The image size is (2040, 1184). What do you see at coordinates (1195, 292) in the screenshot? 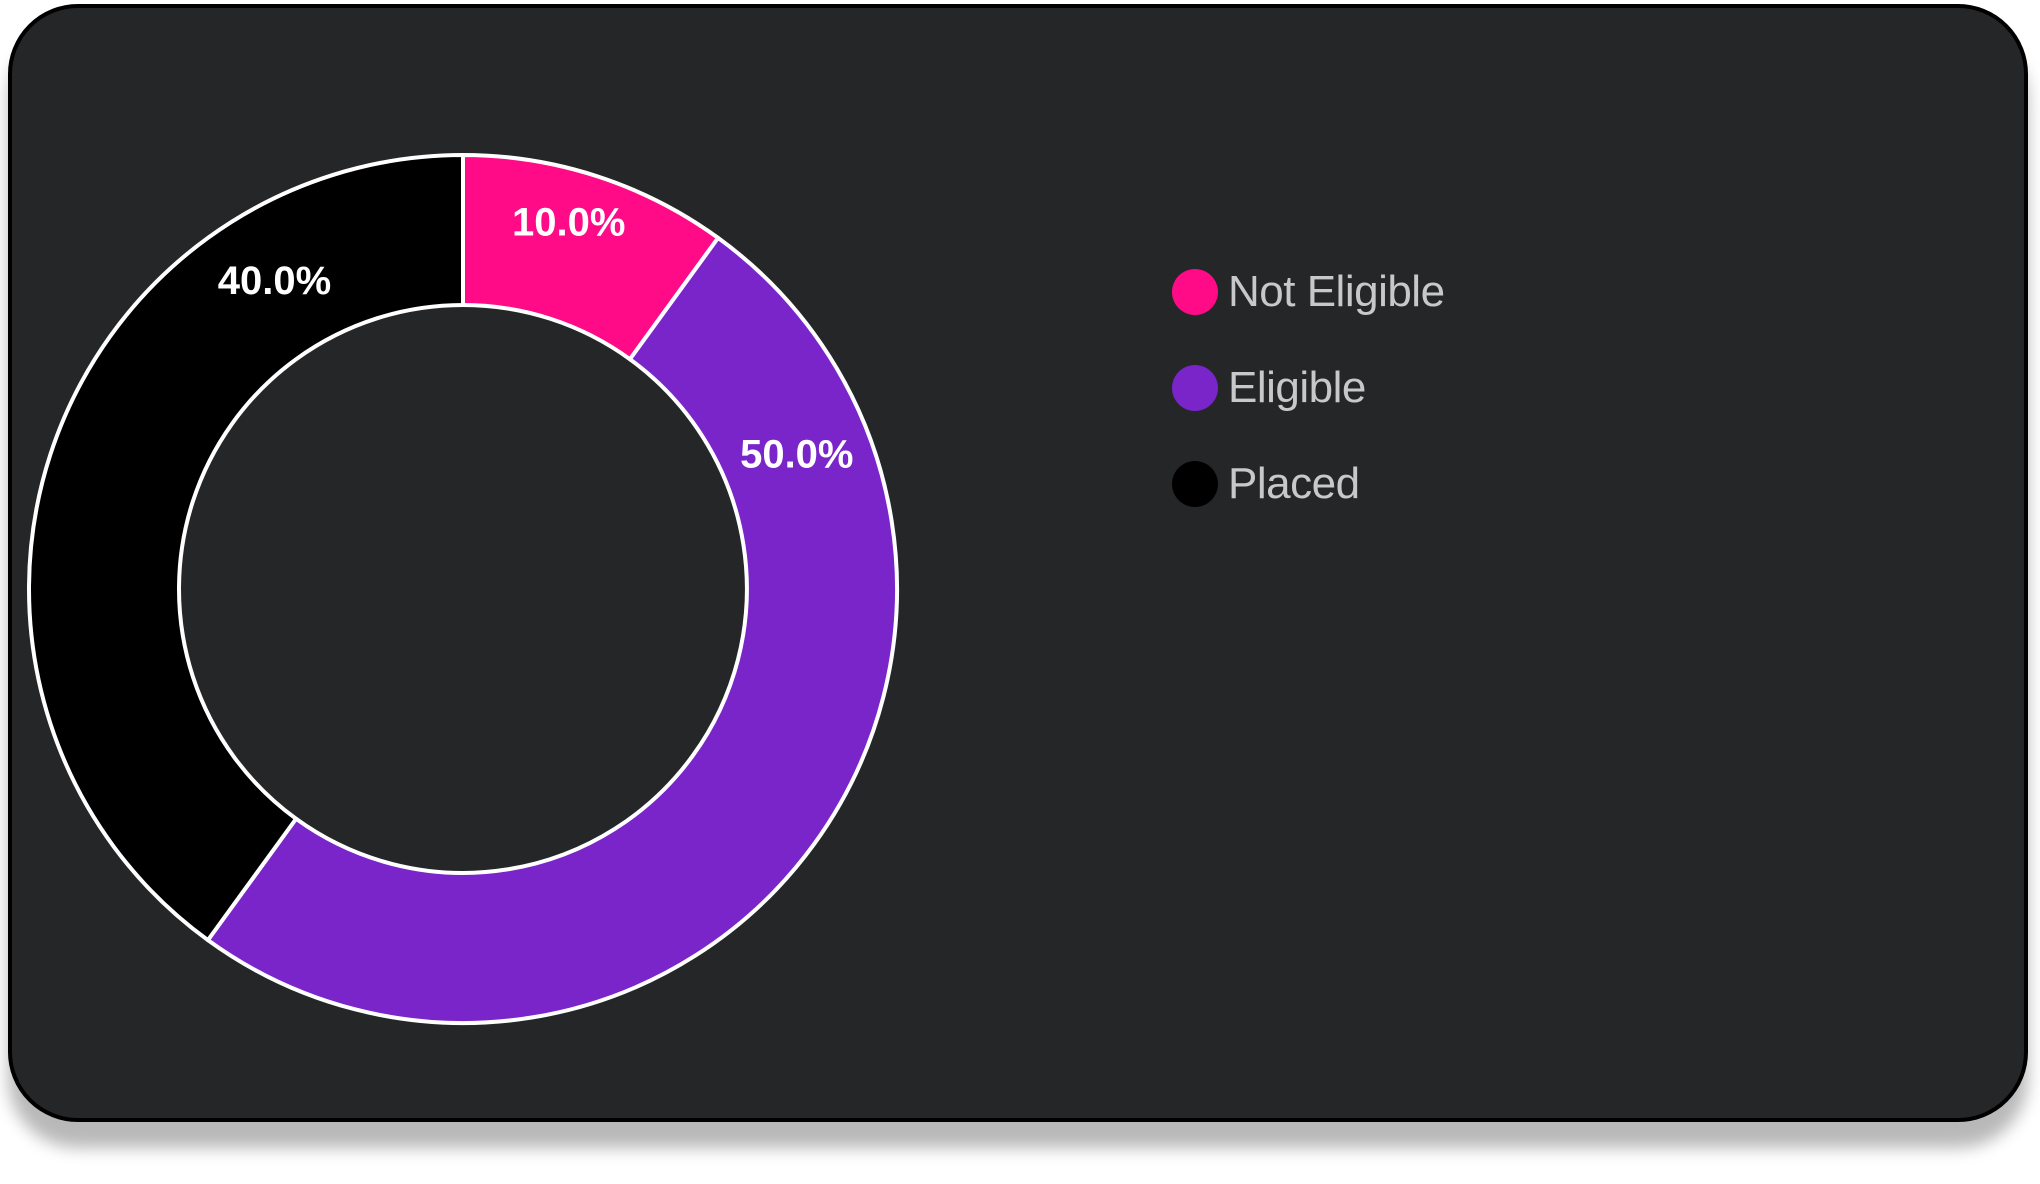
I see `legend-swatch-not-eligible` at bounding box center [1195, 292].